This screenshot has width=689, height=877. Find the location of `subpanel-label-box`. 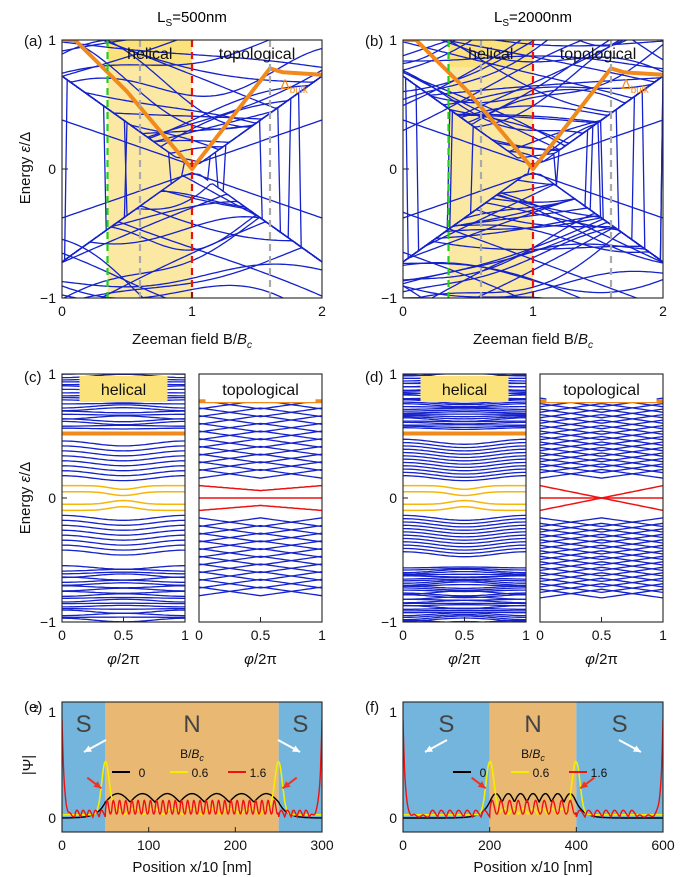

subpanel-label-box is located at coordinates (123, 389).